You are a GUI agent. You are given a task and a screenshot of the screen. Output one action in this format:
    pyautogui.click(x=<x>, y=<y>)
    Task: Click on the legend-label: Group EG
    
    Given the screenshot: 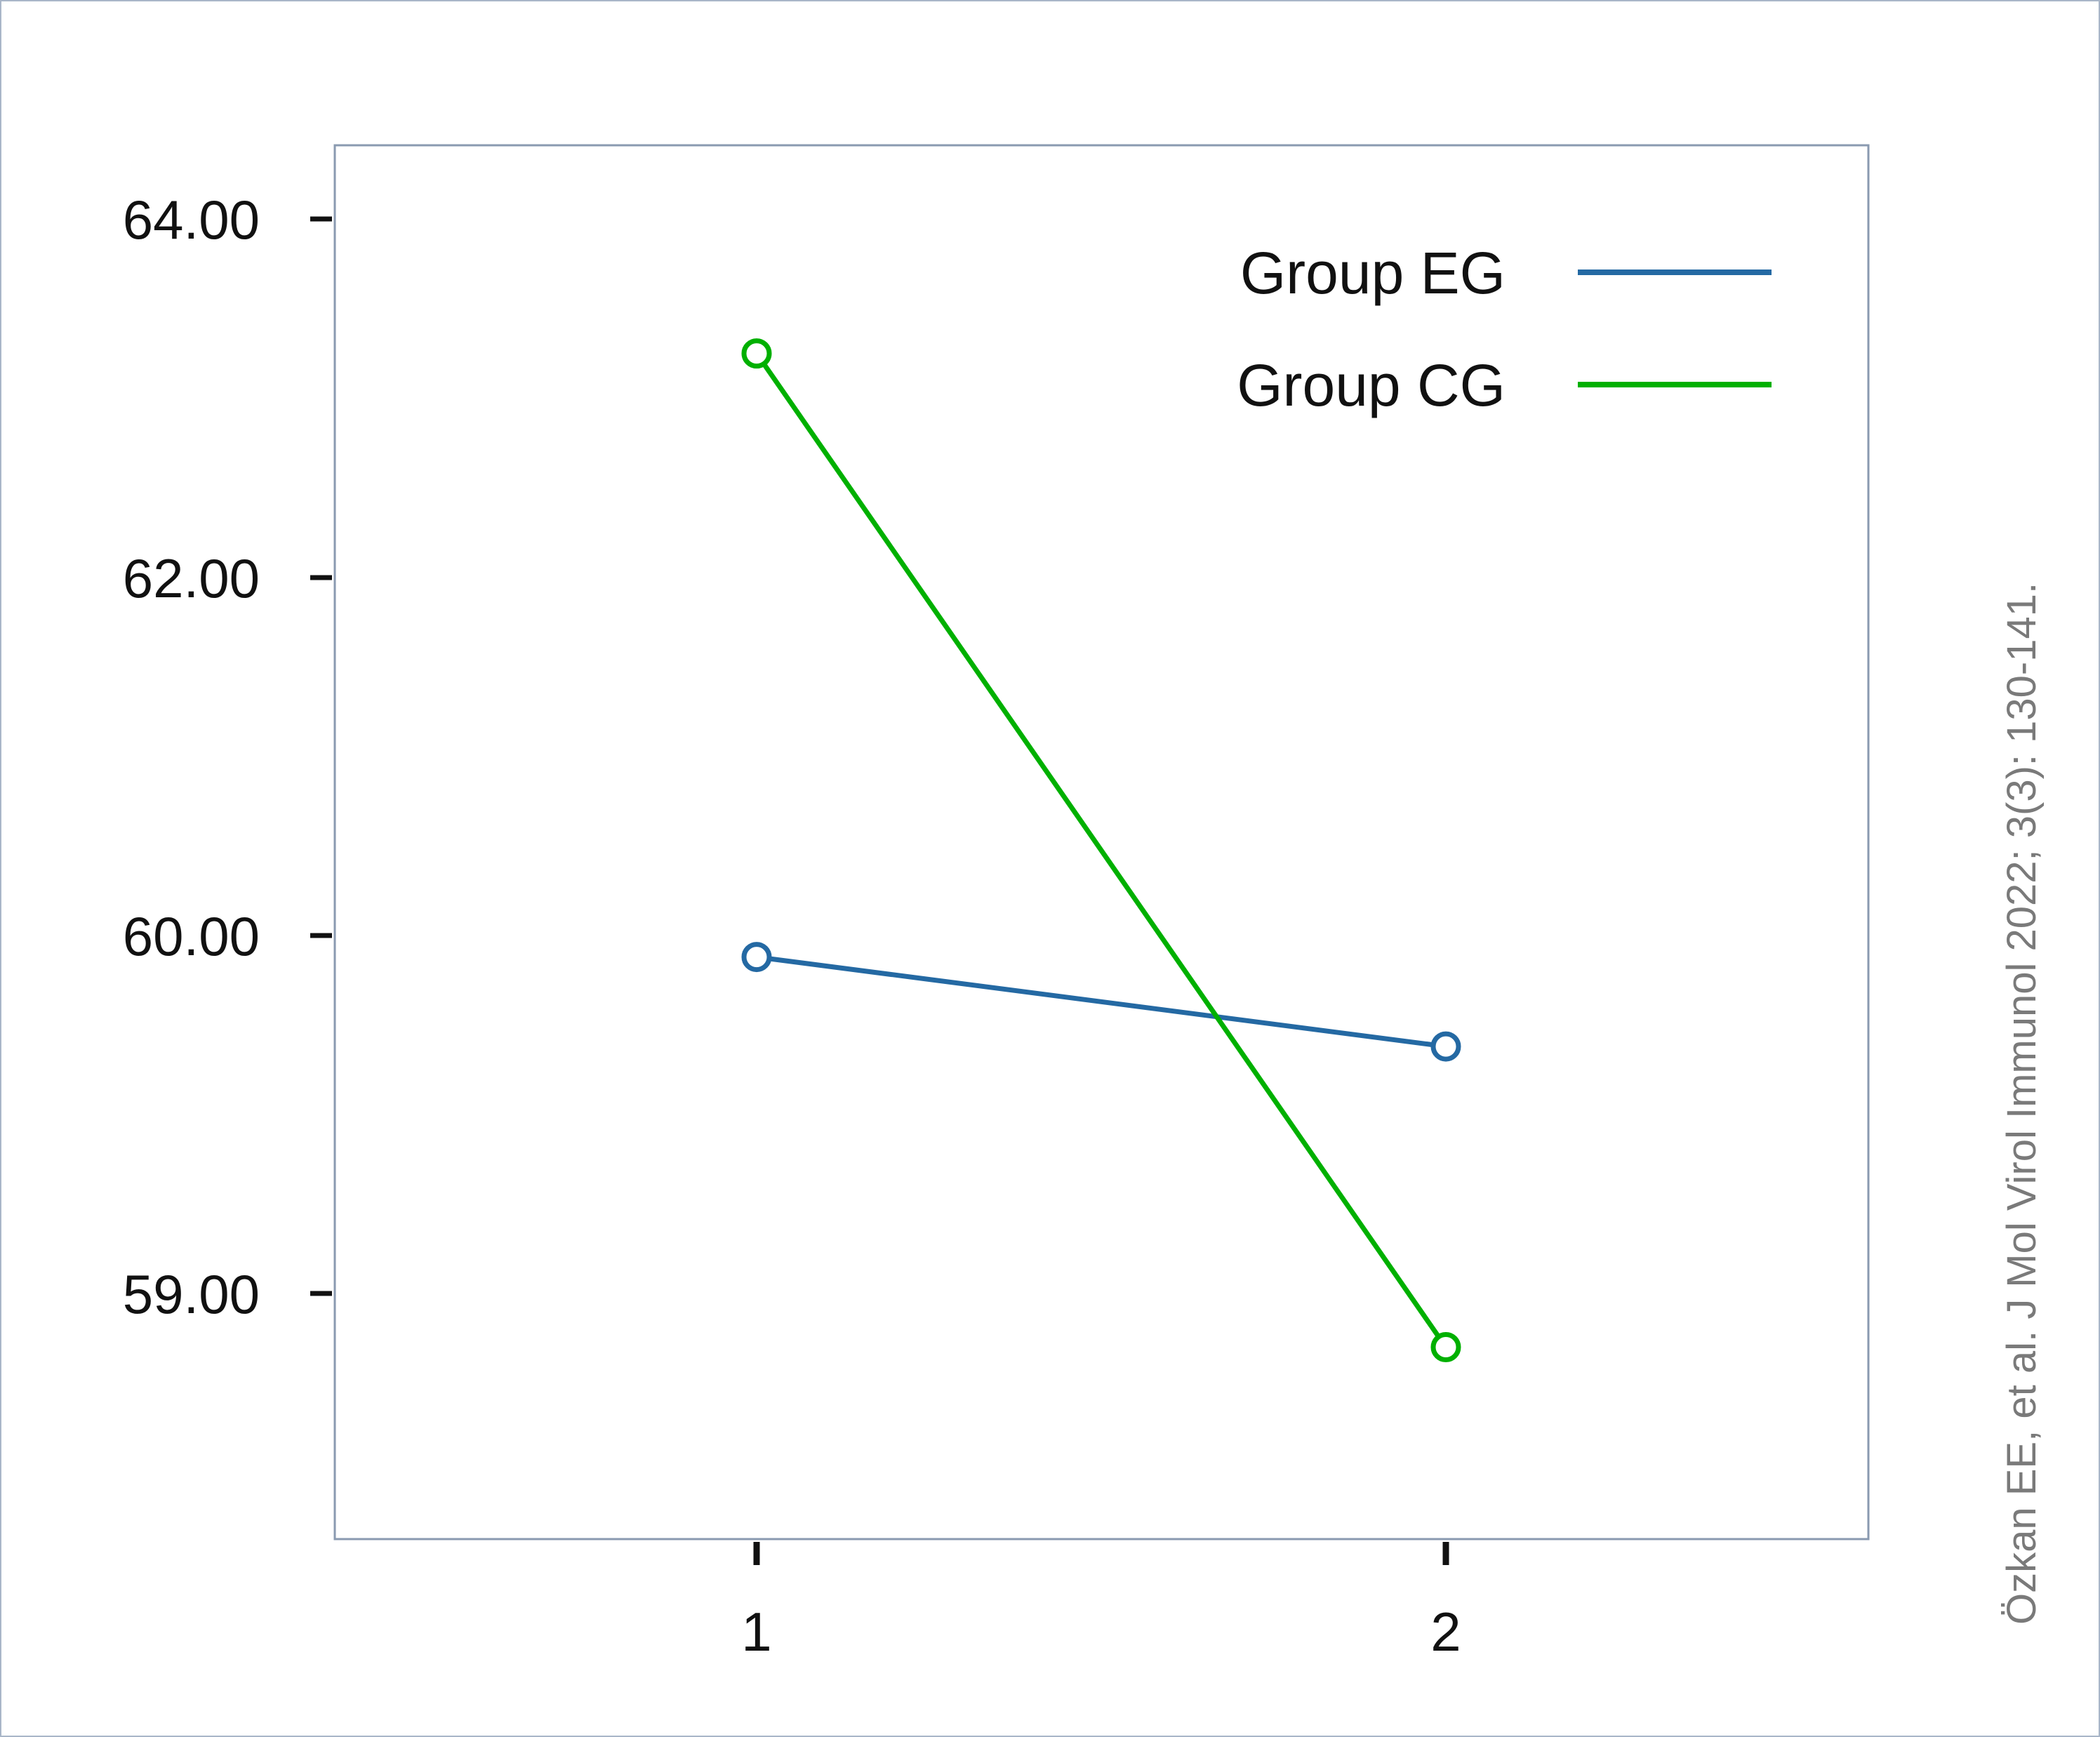 What is the action you would take?
    pyautogui.click(x=1373, y=273)
    